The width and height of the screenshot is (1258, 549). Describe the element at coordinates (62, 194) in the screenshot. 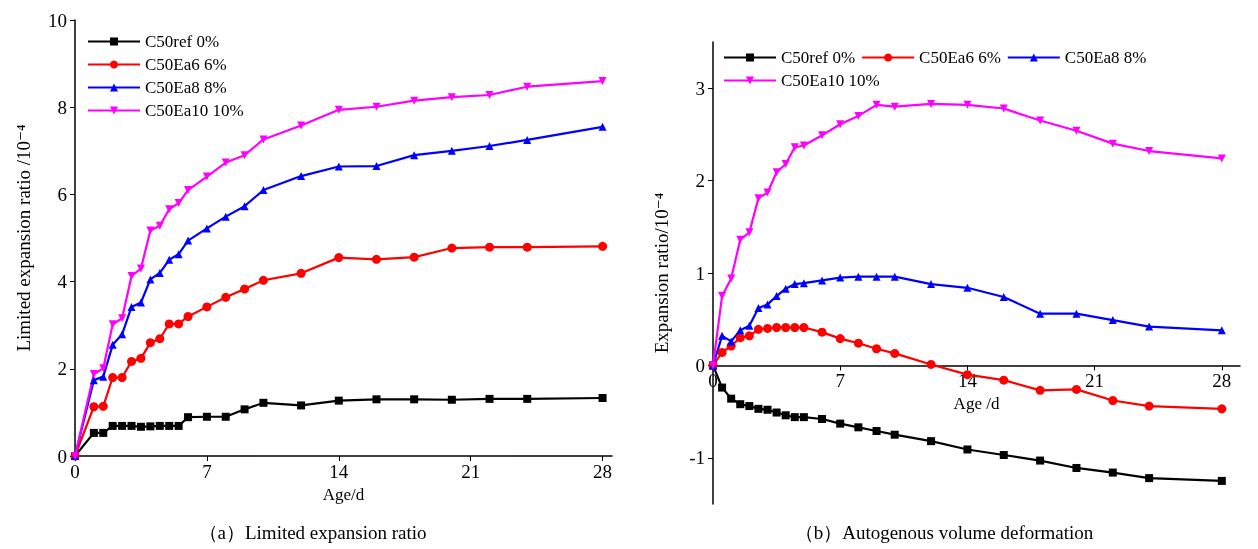

I see `y-tick-label: 6` at that location.